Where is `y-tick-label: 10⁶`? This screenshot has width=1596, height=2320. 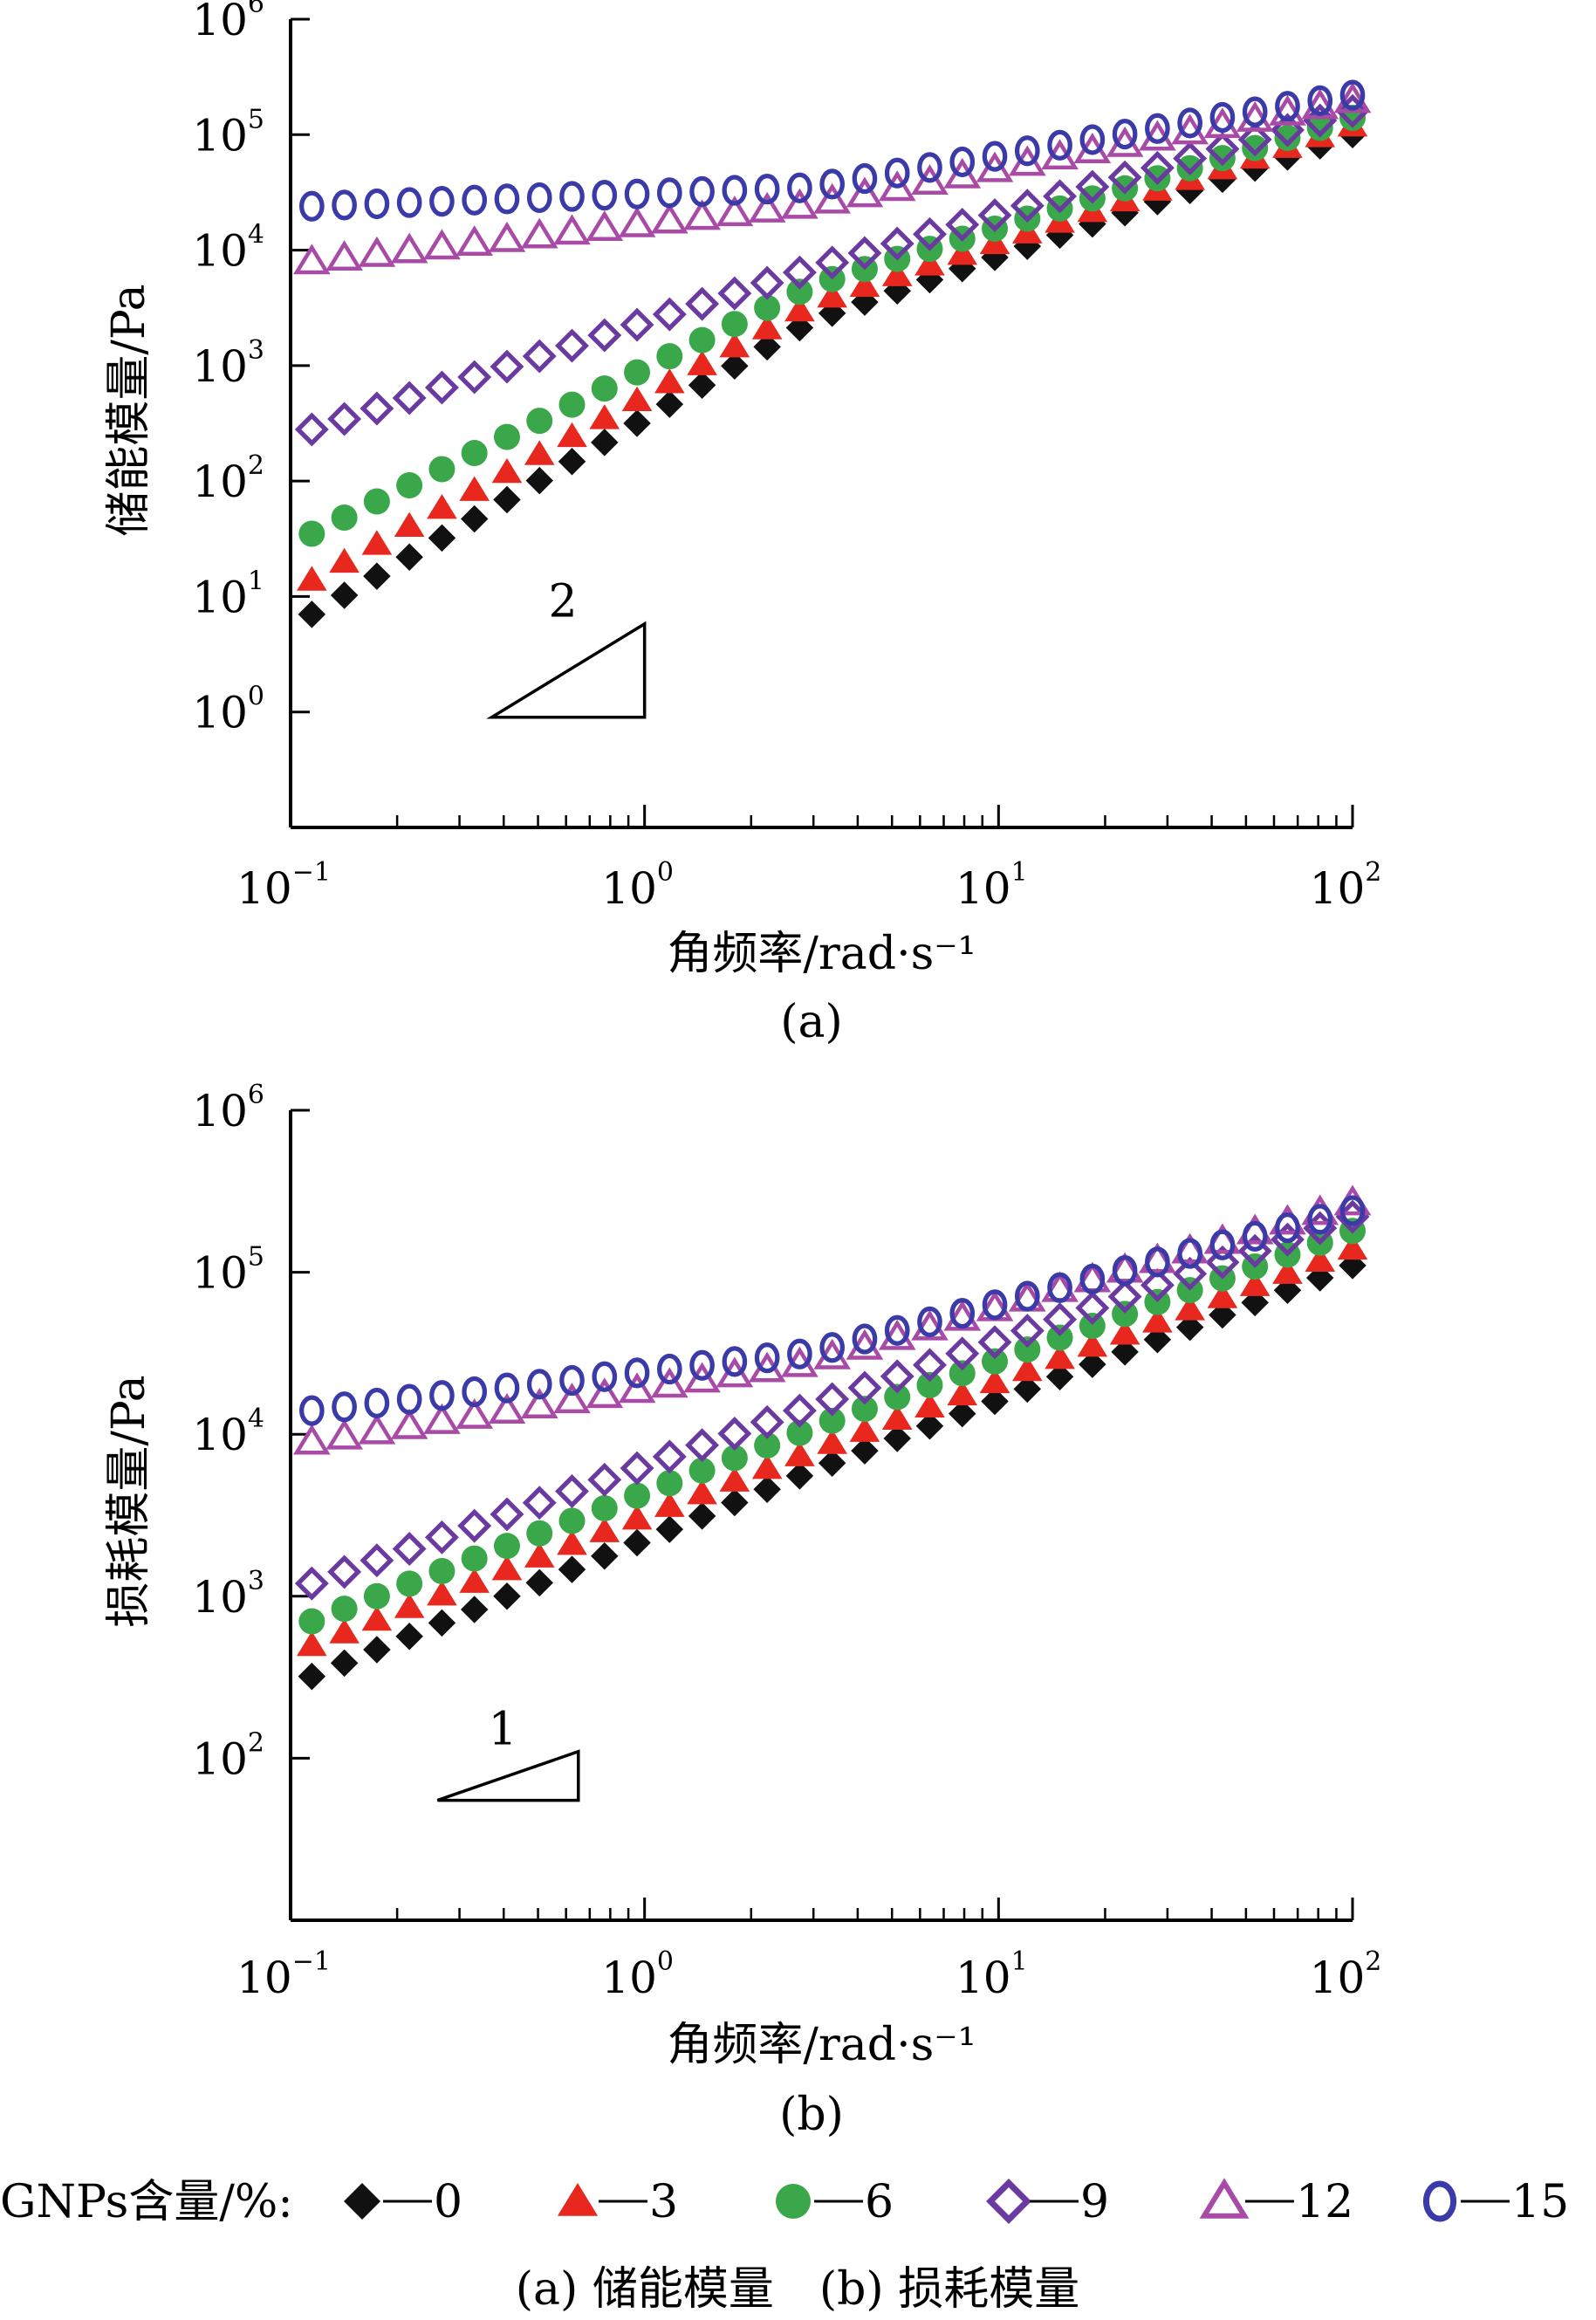 y-tick-label: 10⁶ is located at coordinates (228, 1108).